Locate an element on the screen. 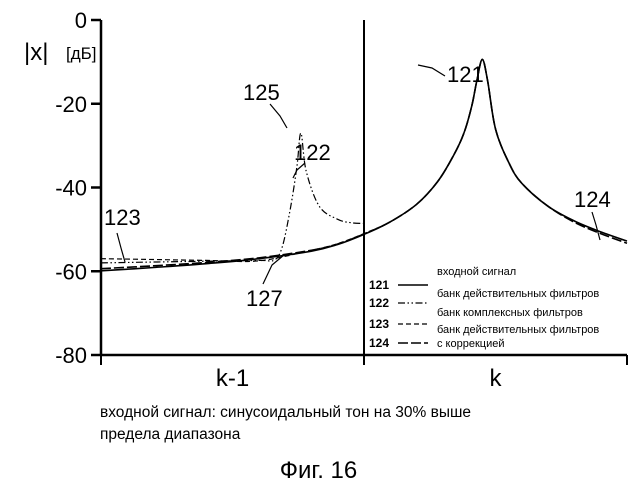  legend-text: банк комплексных фильтров is located at coordinates (510, 313).